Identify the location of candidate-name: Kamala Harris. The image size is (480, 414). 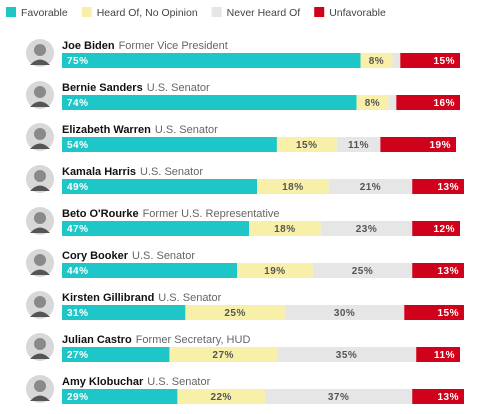
(99, 172).